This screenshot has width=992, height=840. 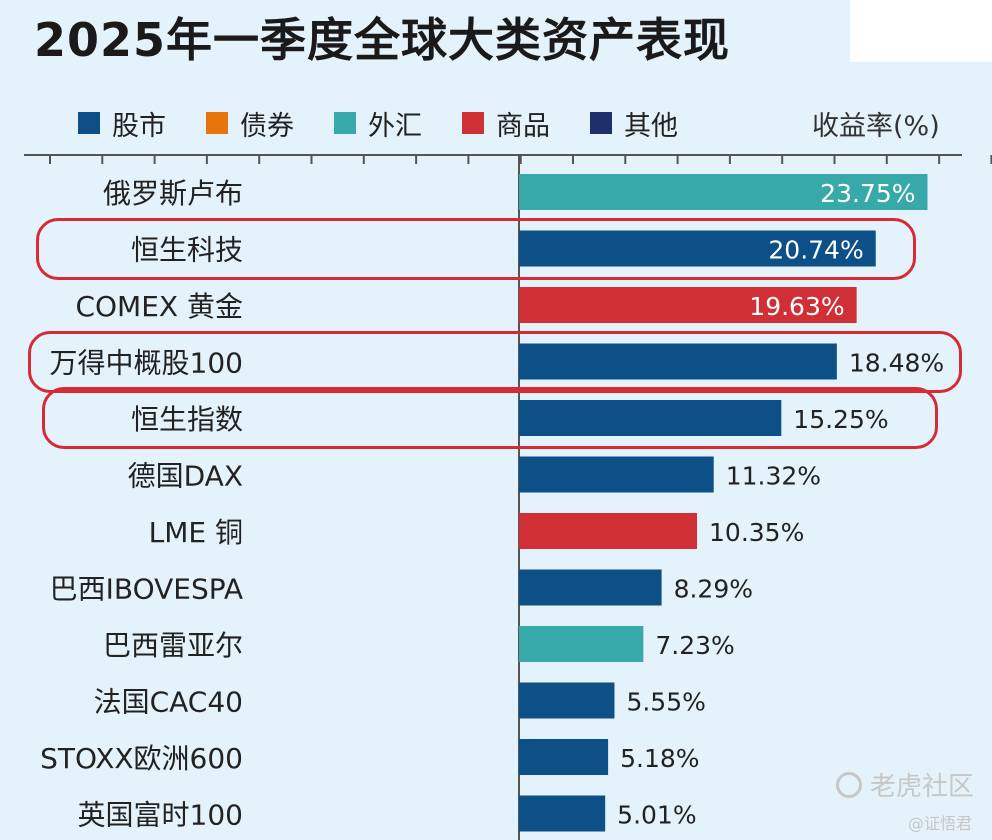 I want to click on data-label: 18.48%, so click(x=896, y=363).